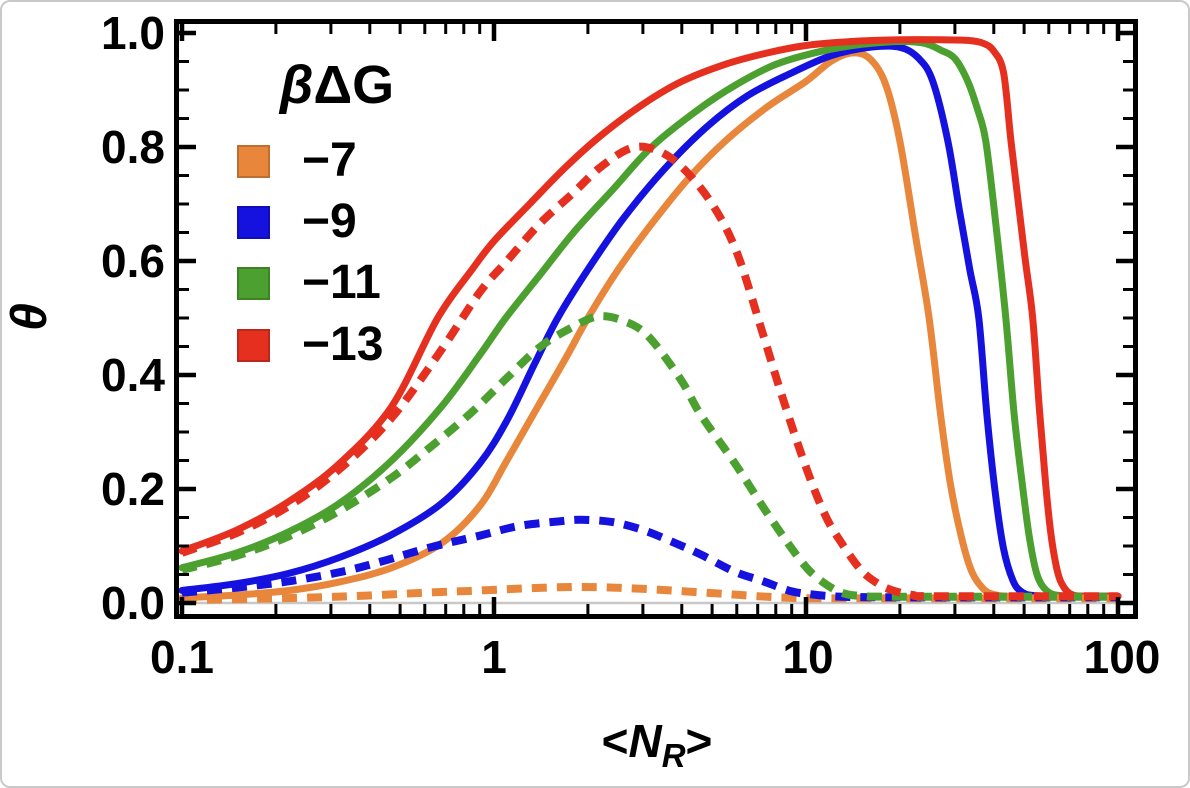  I want to click on x-tick-label-0.1: 0.1, so click(182, 657).